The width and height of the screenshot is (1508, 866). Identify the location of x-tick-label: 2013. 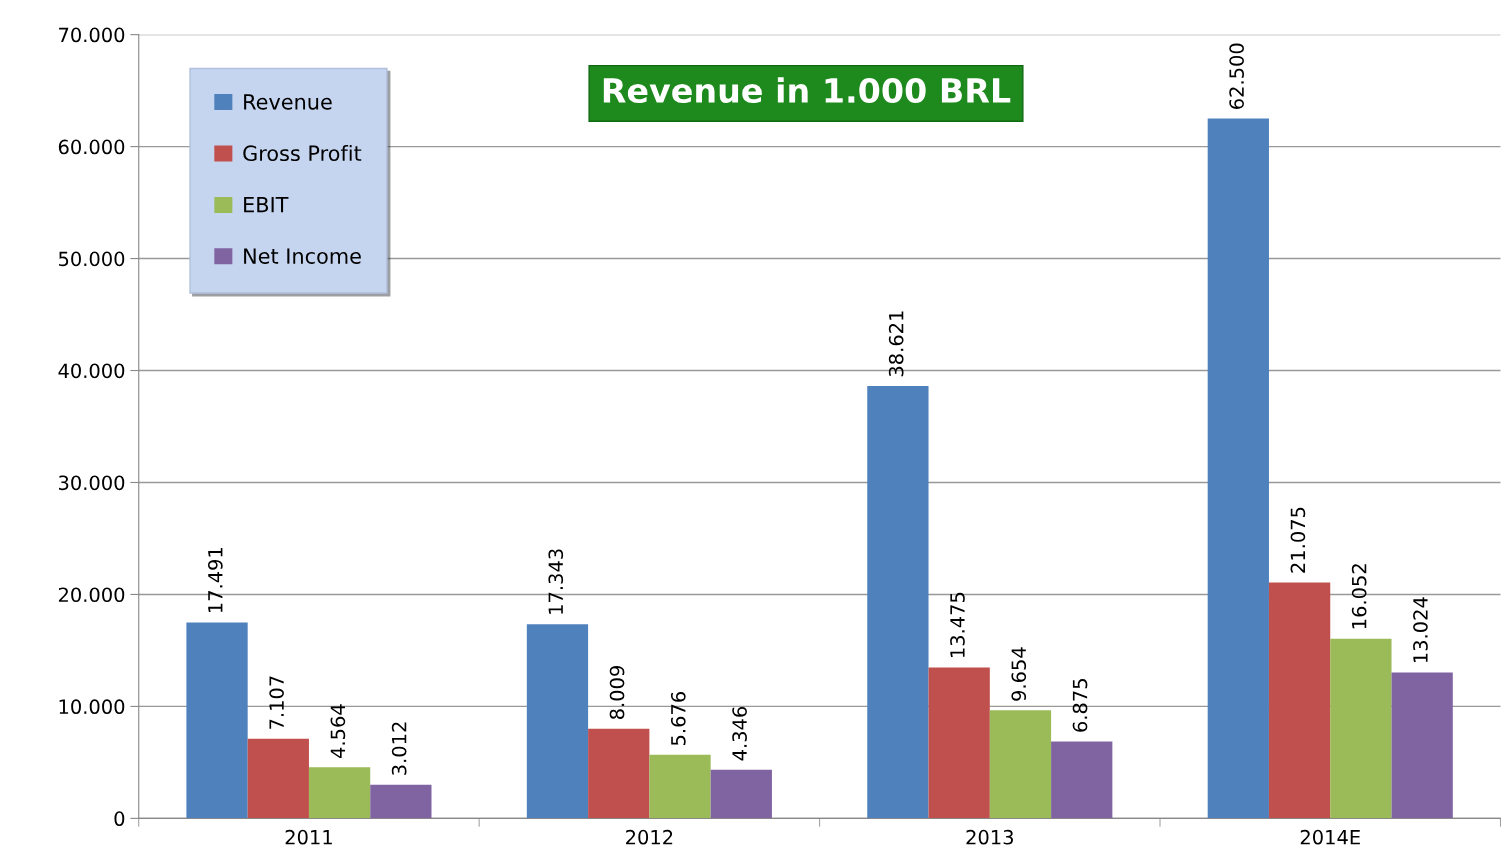
(989, 837).